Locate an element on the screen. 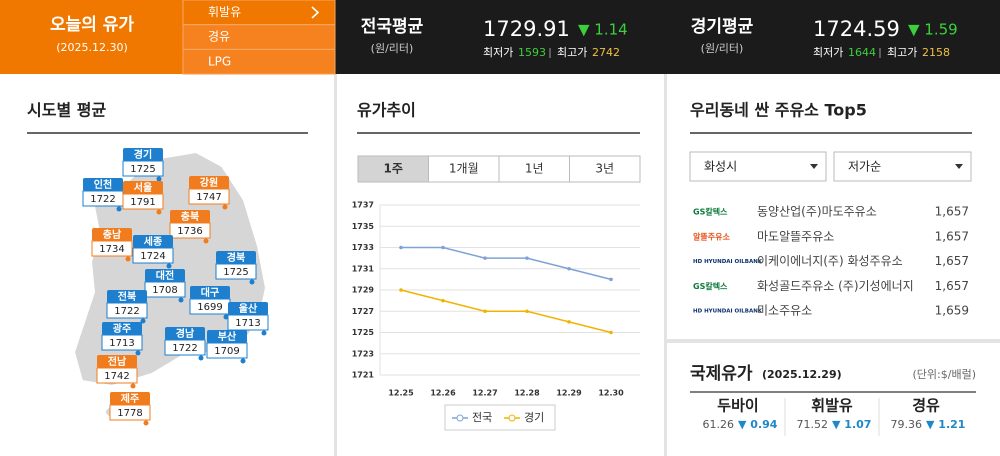  region-name: 광주 is located at coordinates (122, 329).